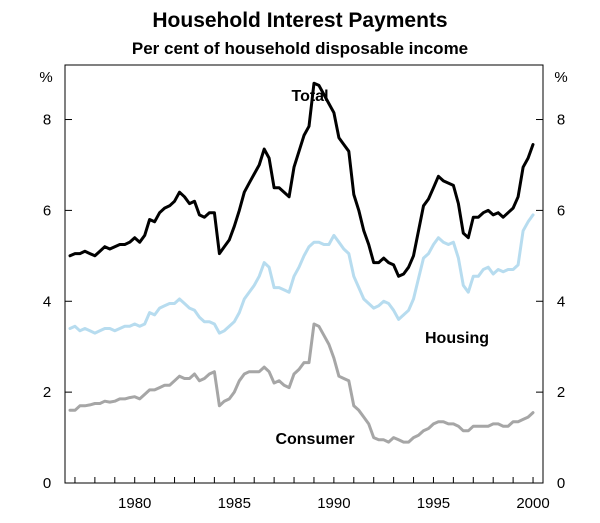 The height and width of the screenshot is (523, 600). I want to click on y-tick-label-right: 0, so click(561, 483).